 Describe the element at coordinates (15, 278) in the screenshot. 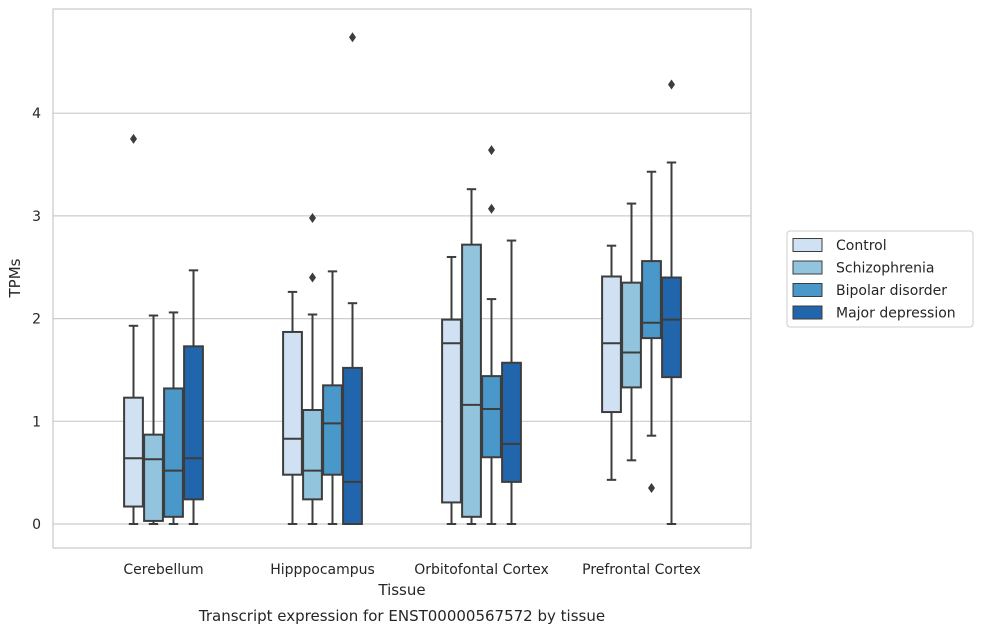

I see `y-axis-label: TPMs` at that location.